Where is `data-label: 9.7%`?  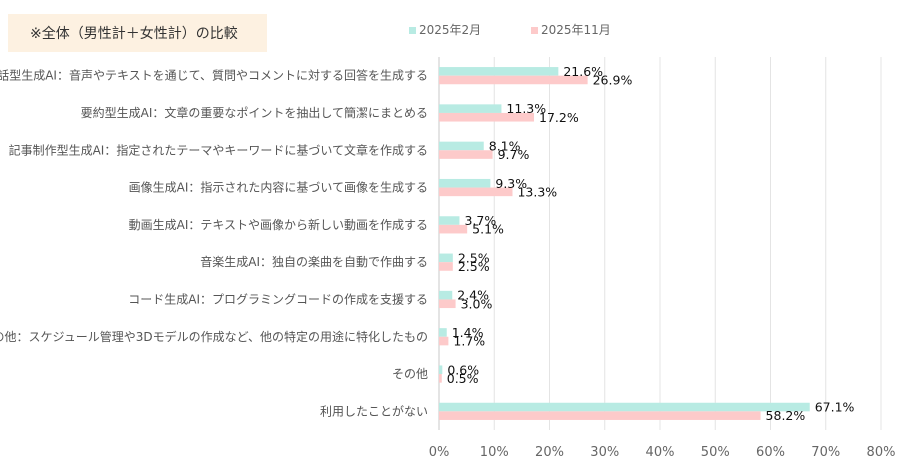
data-label: 9.7% is located at coordinates (514, 154).